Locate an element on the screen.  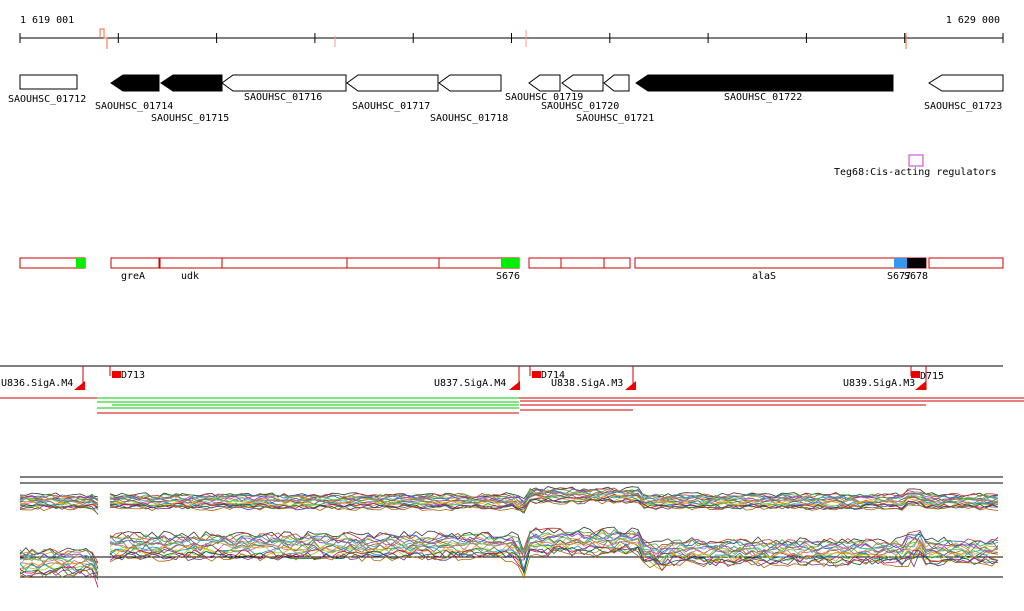
gene-label: SAOUHSC_01714 is located at coordinates (134, 106).